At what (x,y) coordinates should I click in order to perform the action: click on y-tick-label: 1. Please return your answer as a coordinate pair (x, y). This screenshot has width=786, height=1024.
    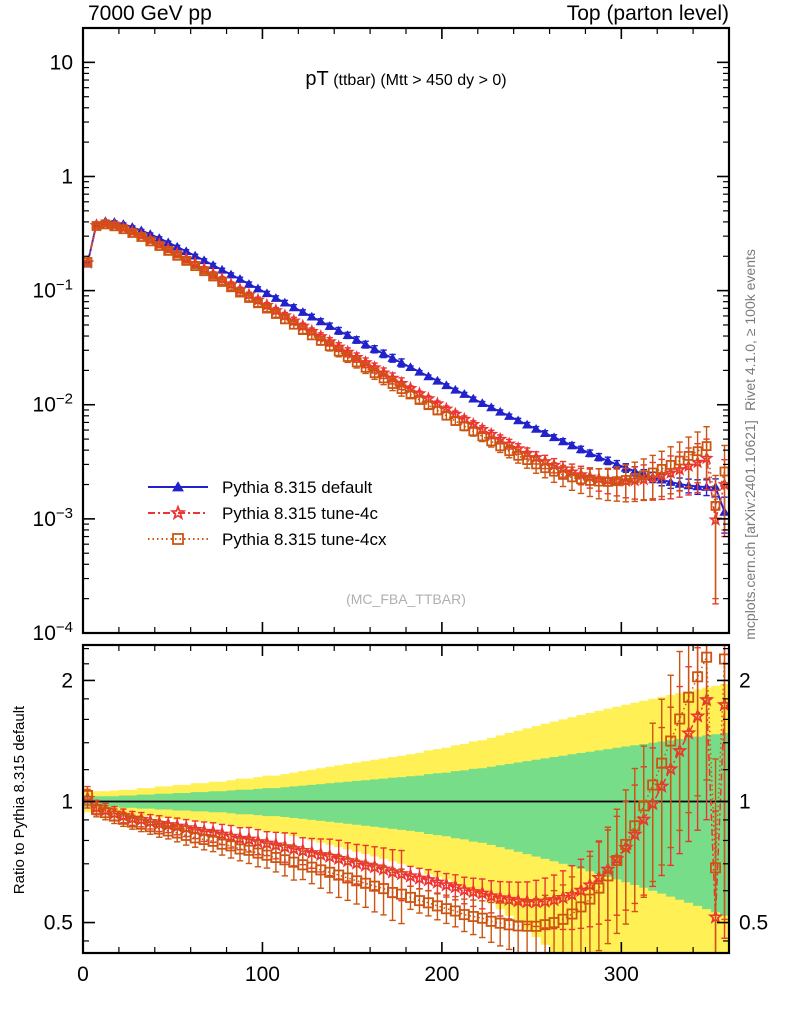
    Looking at the image, I should click on (67, 176).